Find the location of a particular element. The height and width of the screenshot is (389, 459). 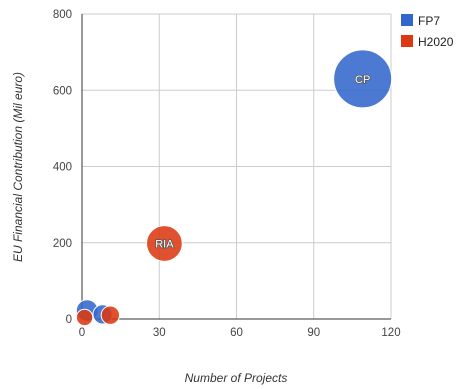

x-axis-title: Number of Projects is located at coordinates (236, 378).